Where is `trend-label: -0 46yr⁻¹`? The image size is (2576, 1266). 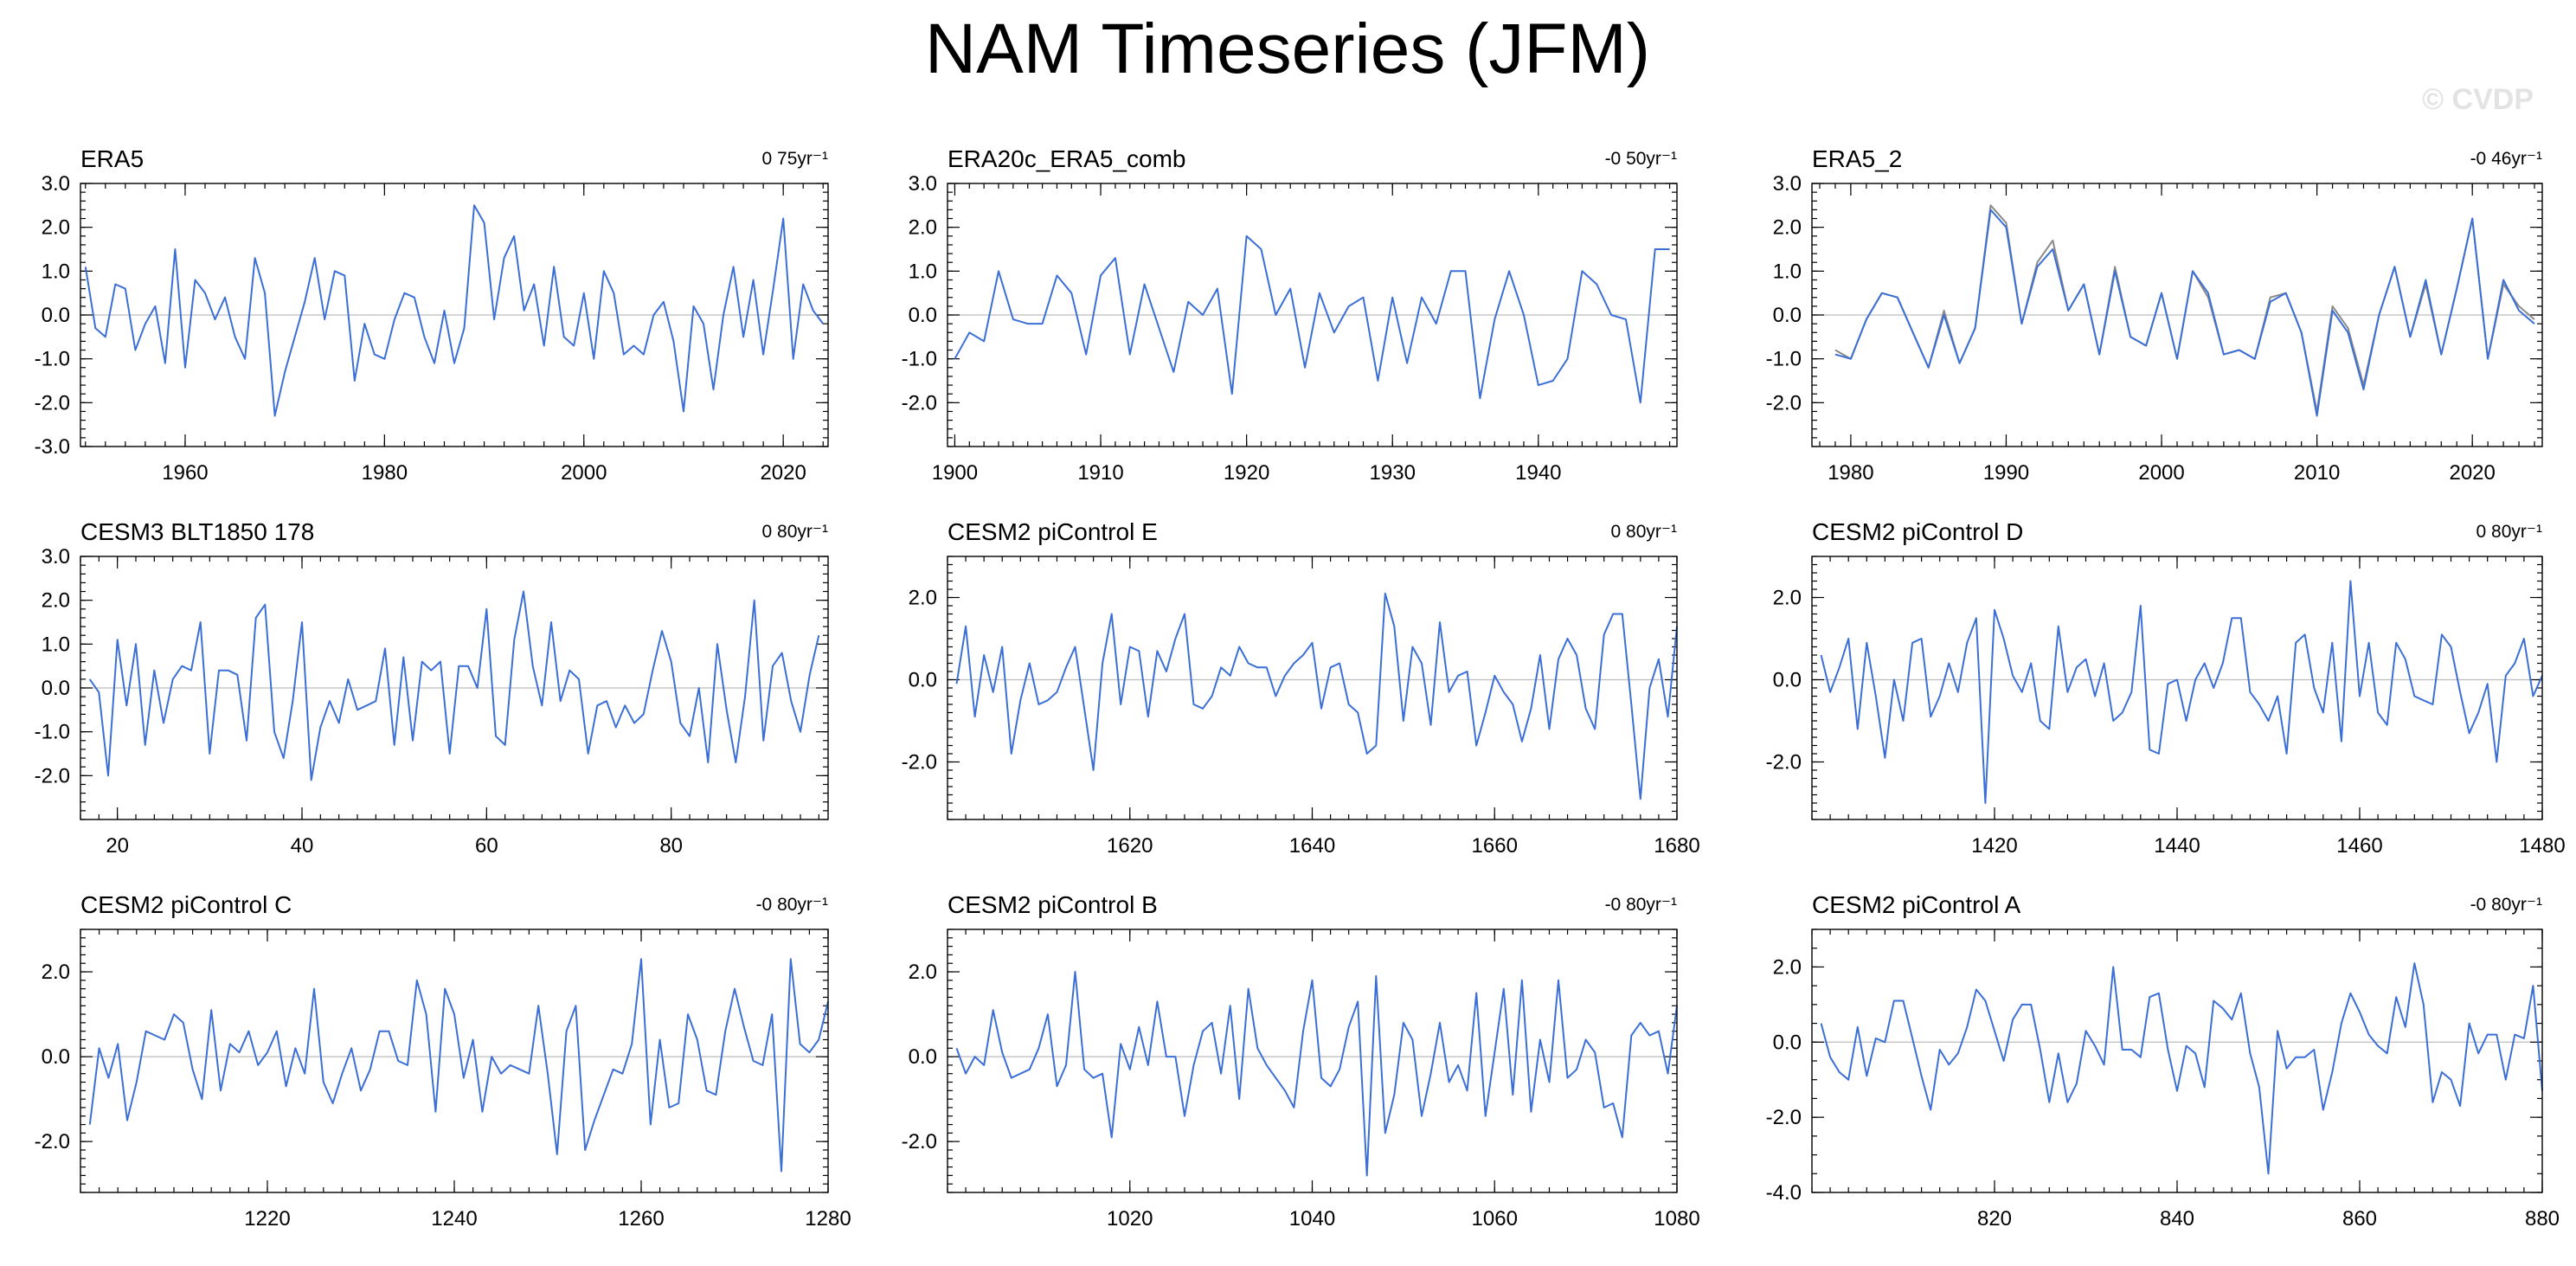
trend-label: -0 46yr⁻¹ is located at coordinates (2506, 159).